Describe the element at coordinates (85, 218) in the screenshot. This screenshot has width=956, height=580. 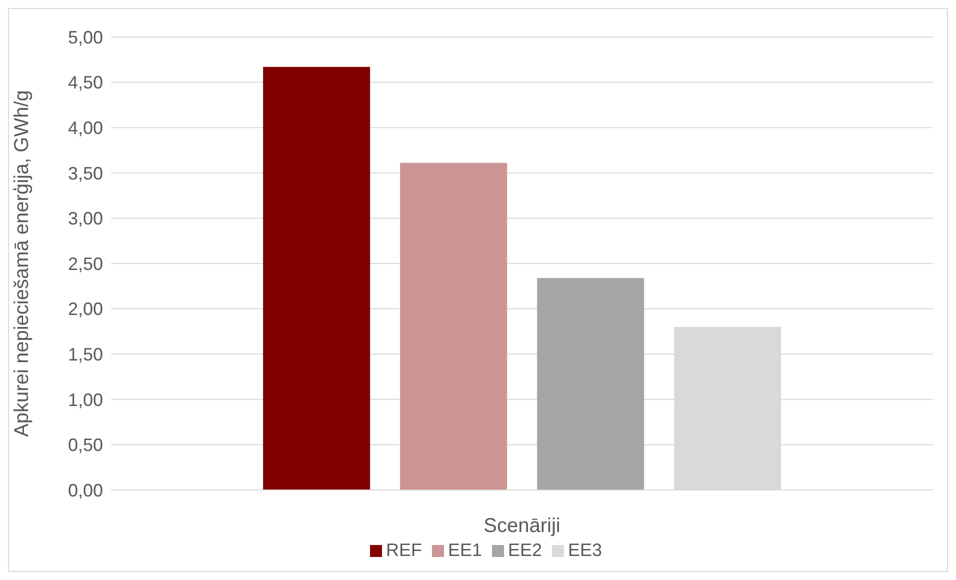
I see `y-tick-label: 3,00` at that location.